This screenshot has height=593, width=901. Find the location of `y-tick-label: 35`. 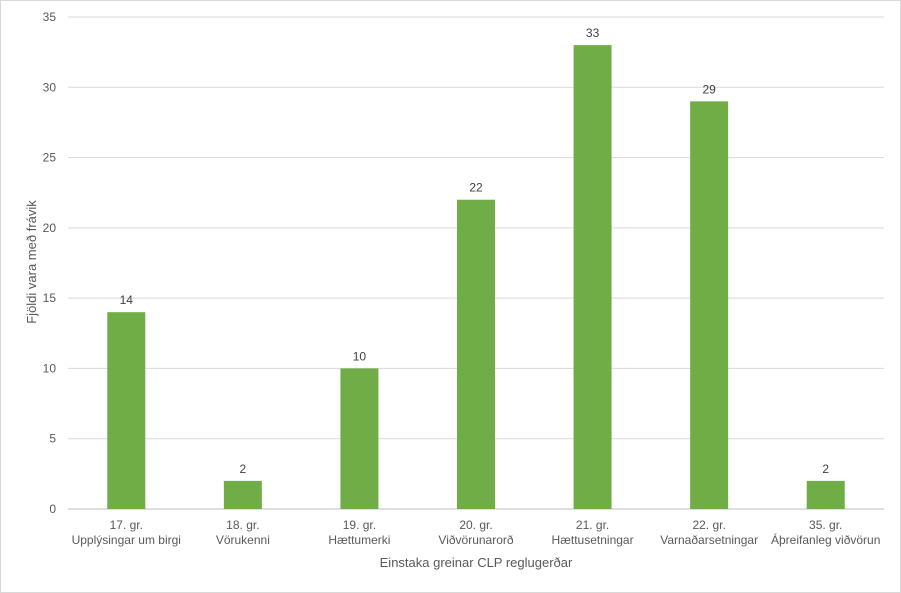

y-tick-label: 35 is located at coordinates (50, 17).